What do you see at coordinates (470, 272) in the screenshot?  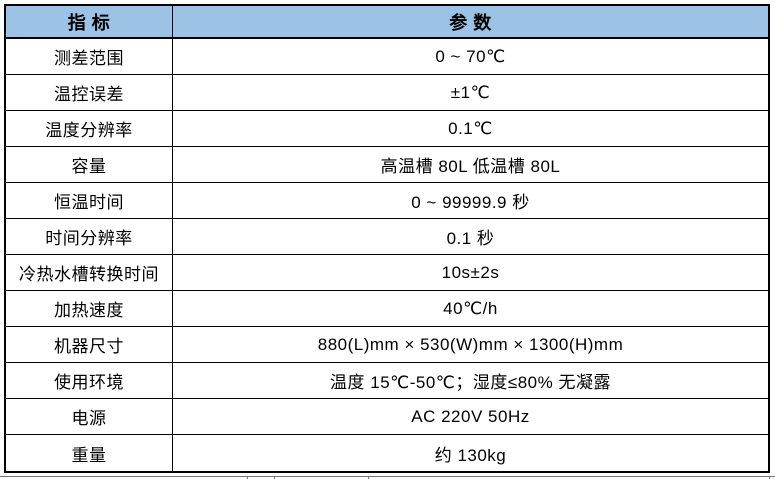 I see `spec-value: 10s±2s` at bounding box center [470, 272].